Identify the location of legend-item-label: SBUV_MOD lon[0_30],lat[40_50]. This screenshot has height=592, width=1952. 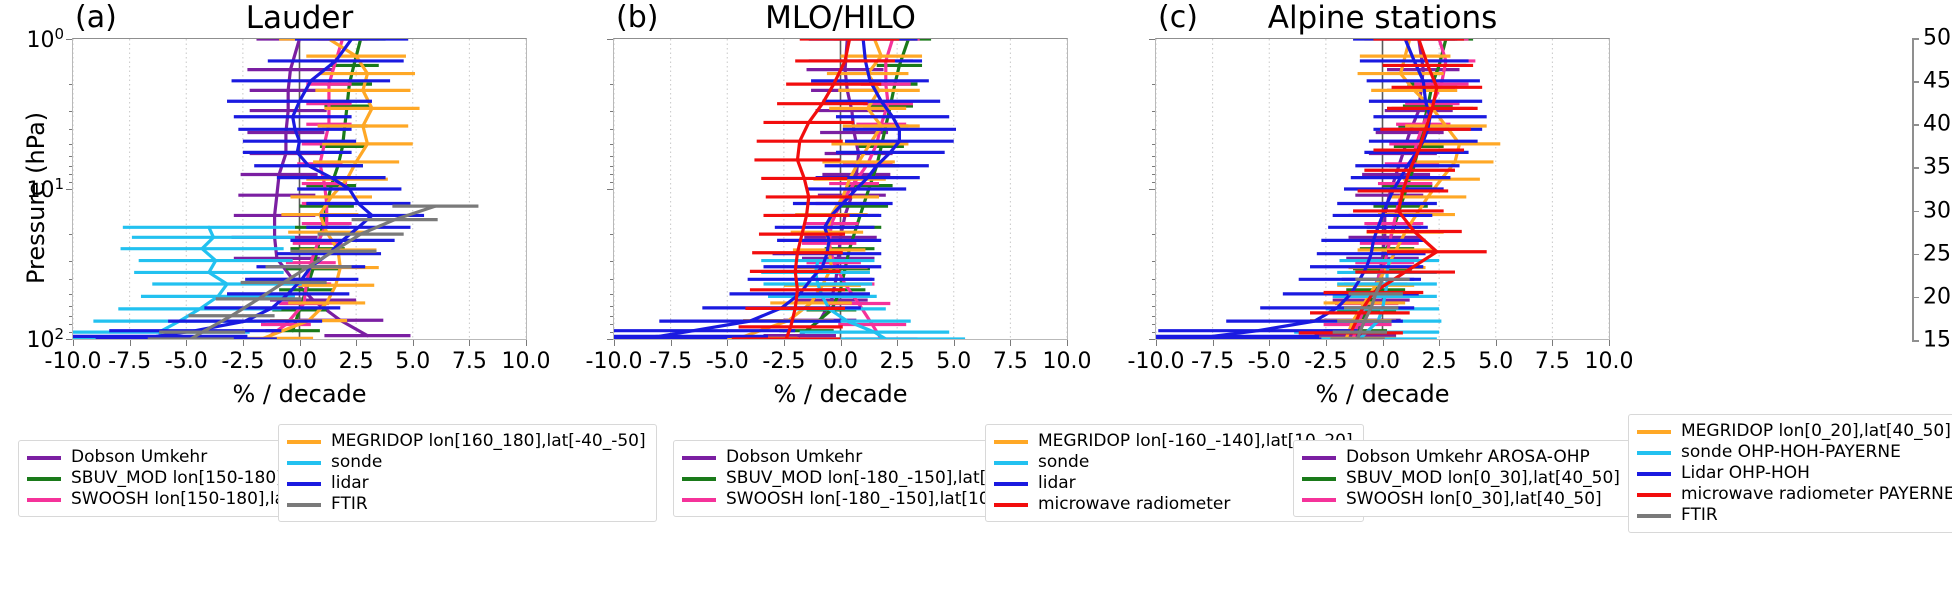
(1483, 478).